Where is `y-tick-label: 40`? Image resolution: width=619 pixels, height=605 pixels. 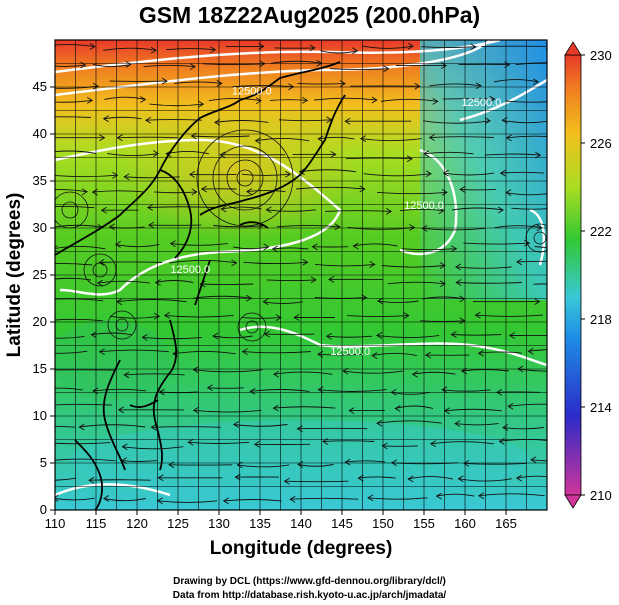
y-tick-label: 40 is located at coordinates (40, 133).